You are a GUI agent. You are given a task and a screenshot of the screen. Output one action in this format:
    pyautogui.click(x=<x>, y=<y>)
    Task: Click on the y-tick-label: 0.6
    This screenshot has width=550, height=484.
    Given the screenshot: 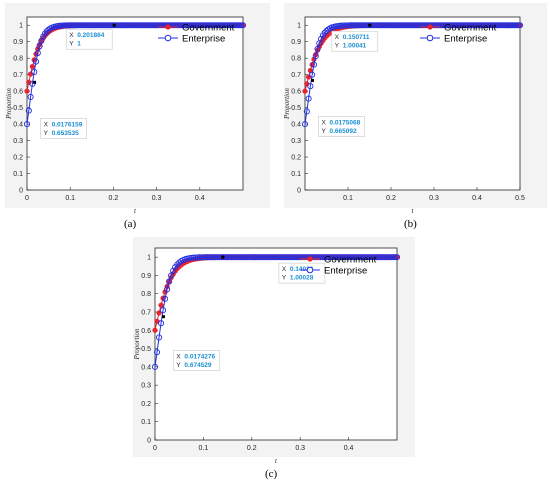 What is the action you would take?
    pyautogui.click(x=296, y=92)
    